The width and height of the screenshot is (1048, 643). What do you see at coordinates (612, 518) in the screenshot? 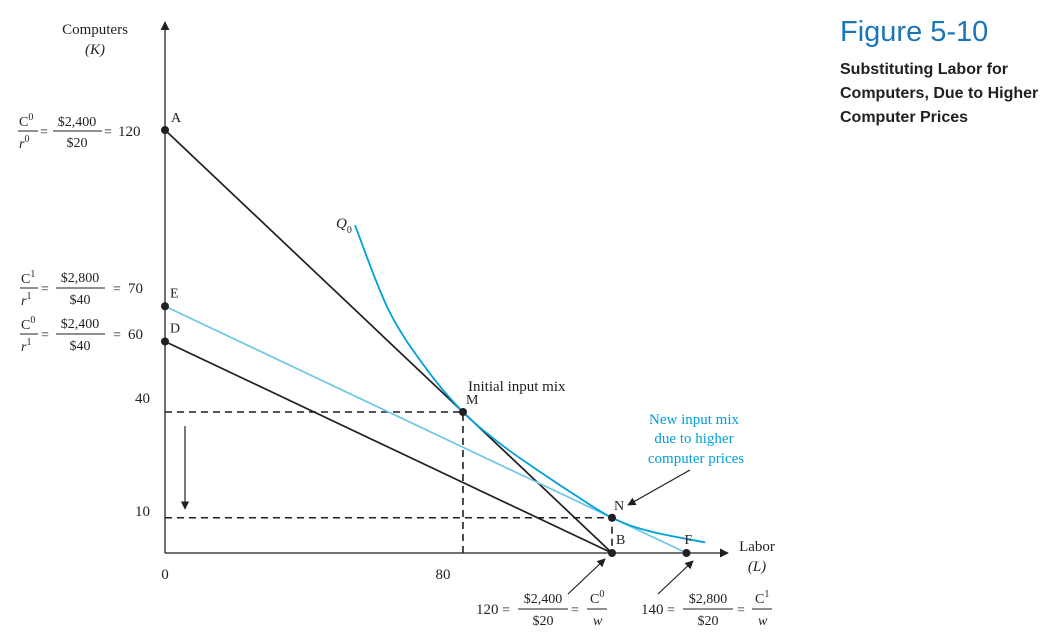
I see `point-n` at bounding box center [612, 518].